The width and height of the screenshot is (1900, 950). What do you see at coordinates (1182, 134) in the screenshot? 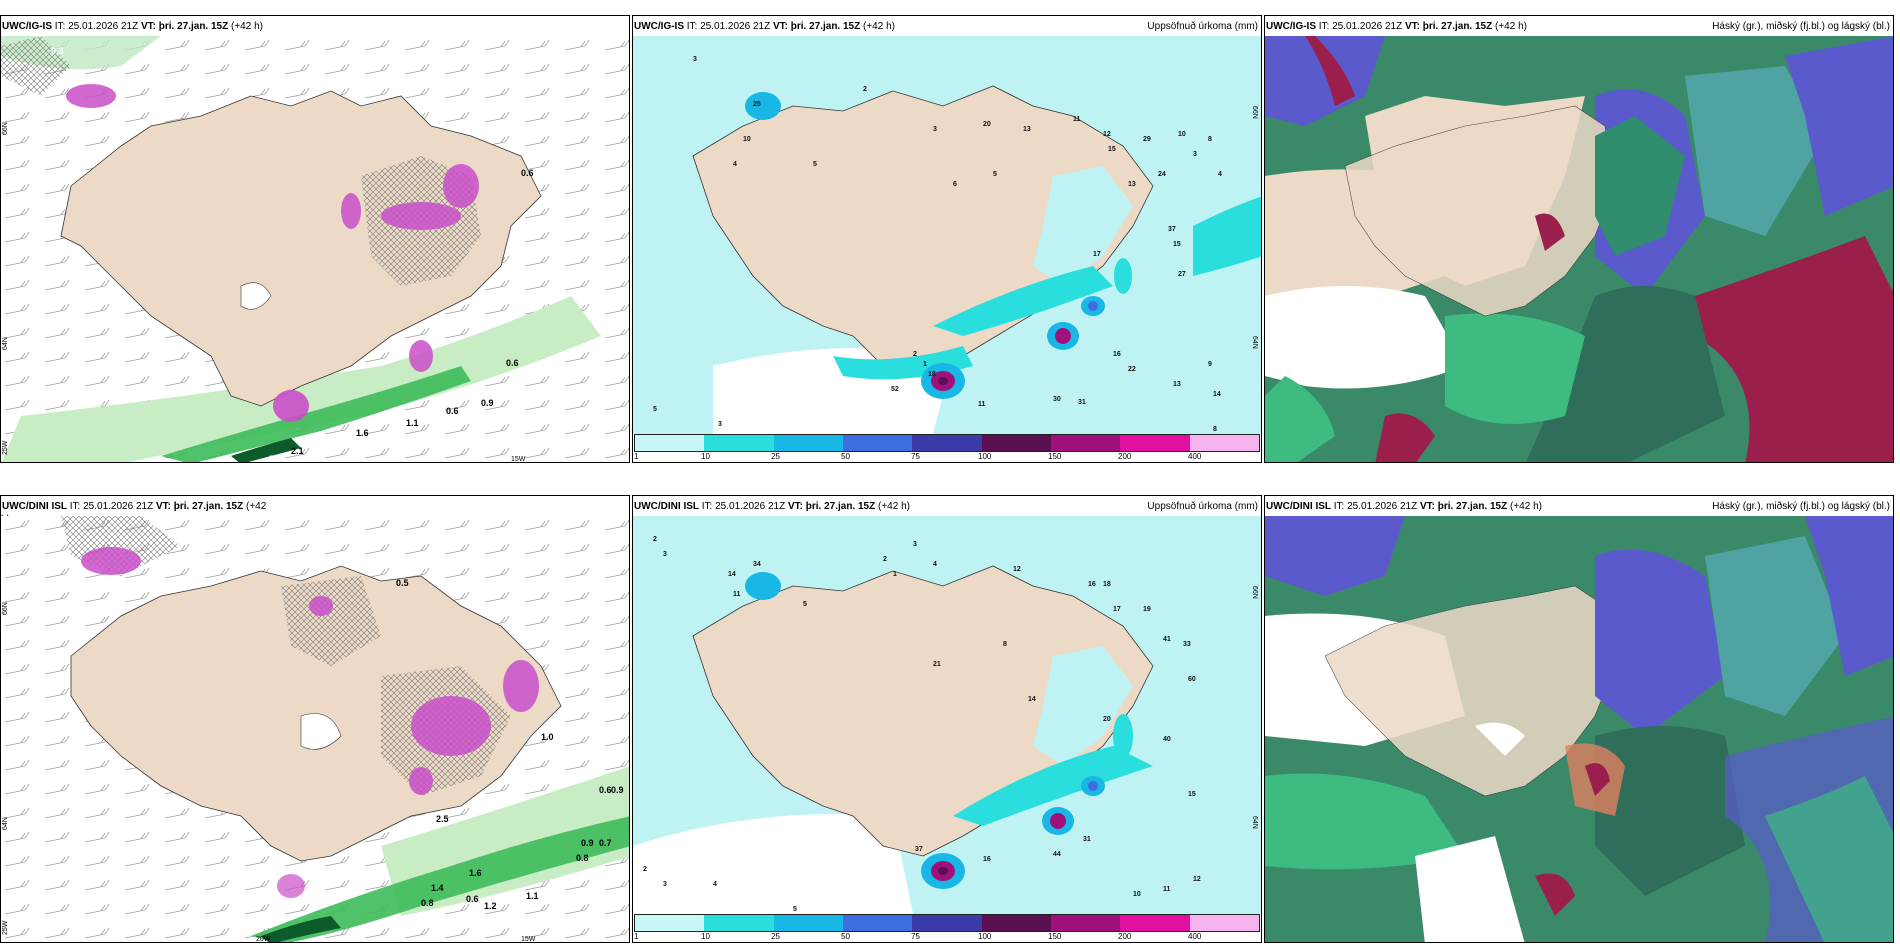
I see `svg-text: 10` at bounding box center [1182, 134].